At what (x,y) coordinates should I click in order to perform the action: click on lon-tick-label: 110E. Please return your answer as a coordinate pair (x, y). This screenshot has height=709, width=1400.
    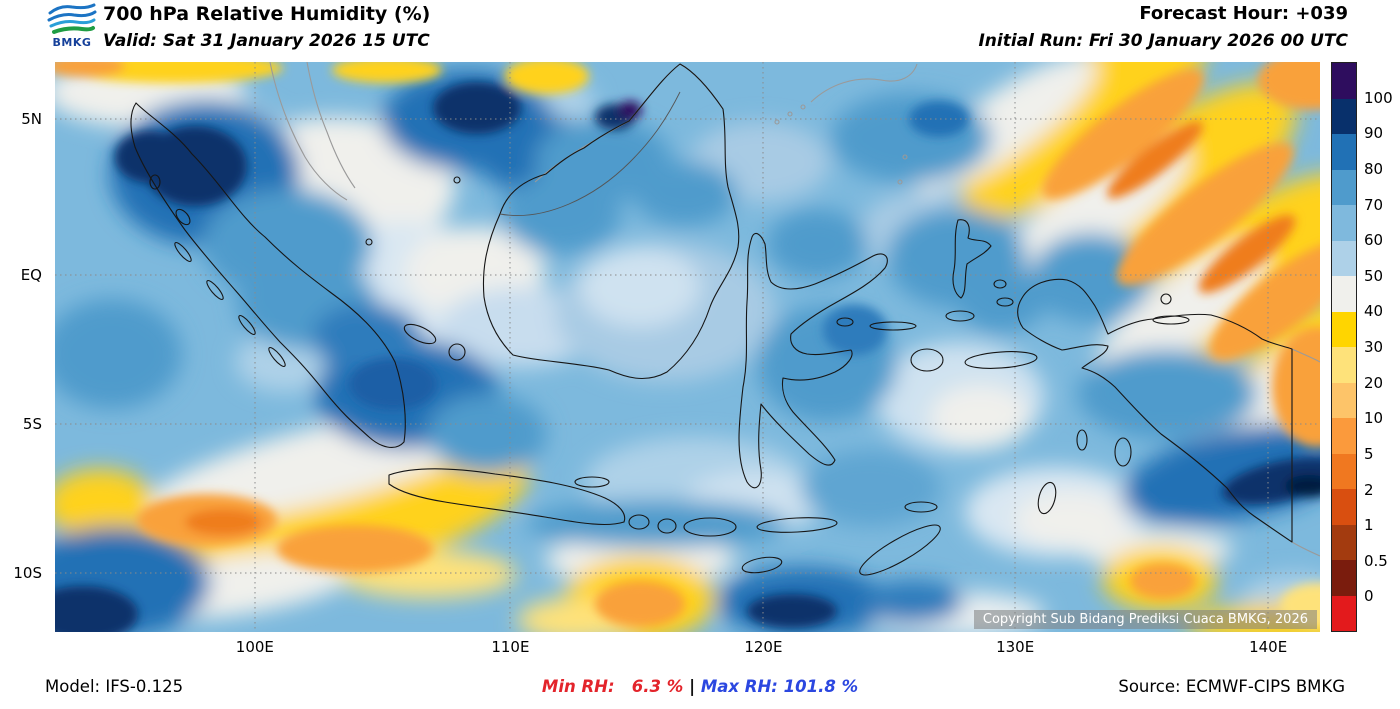
    Looking at the image, I should click on (510, 647).